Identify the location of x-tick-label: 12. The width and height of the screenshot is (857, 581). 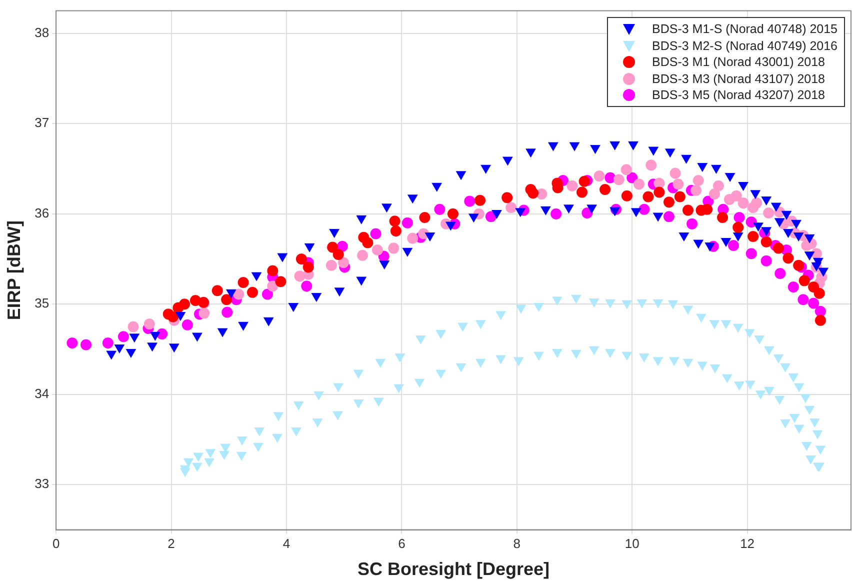
(747, 544).